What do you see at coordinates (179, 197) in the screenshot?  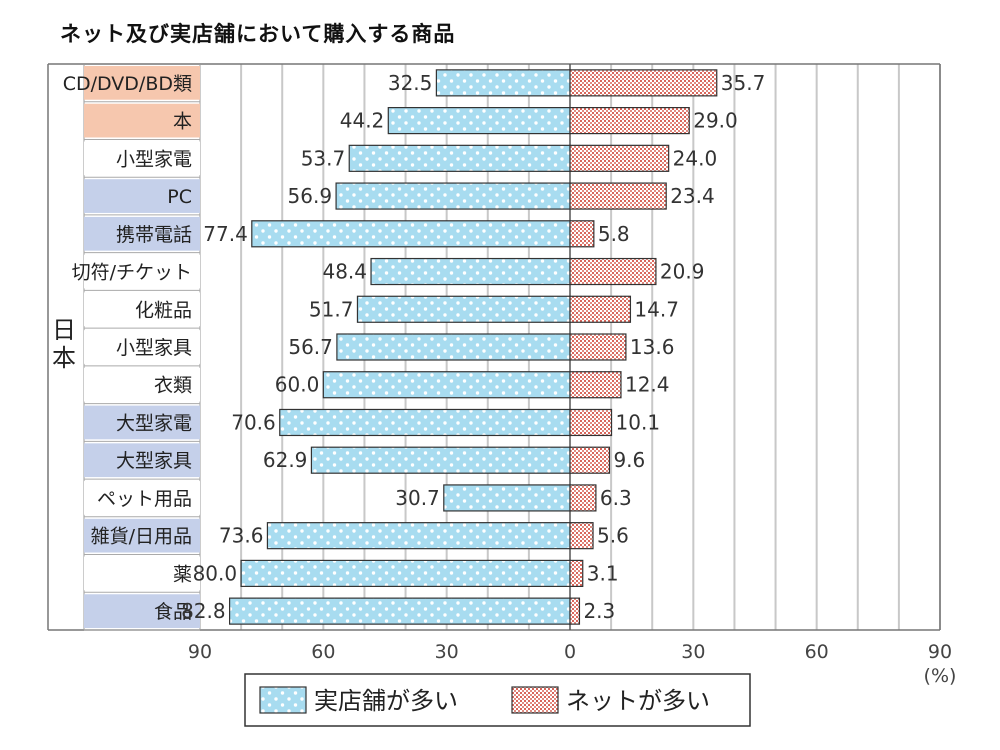 I see `category-label: PC` at bounding box center [179, 197].